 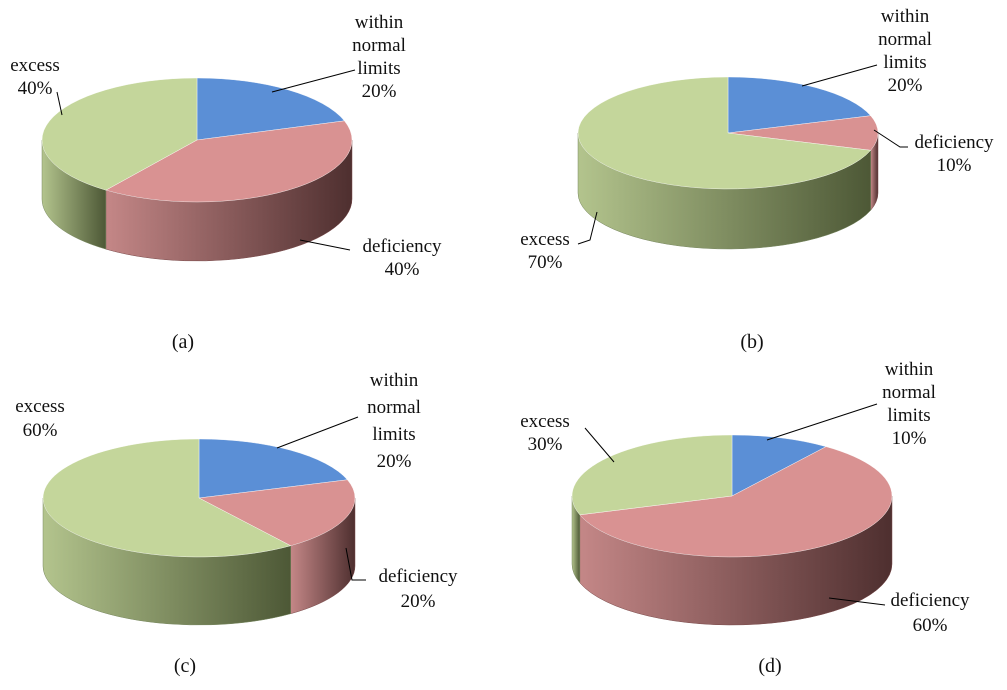 What do you see at coordinates (909, 438) in the screenshot?
I see `label-within-pct: 10%` at bounding box center [909, 438].